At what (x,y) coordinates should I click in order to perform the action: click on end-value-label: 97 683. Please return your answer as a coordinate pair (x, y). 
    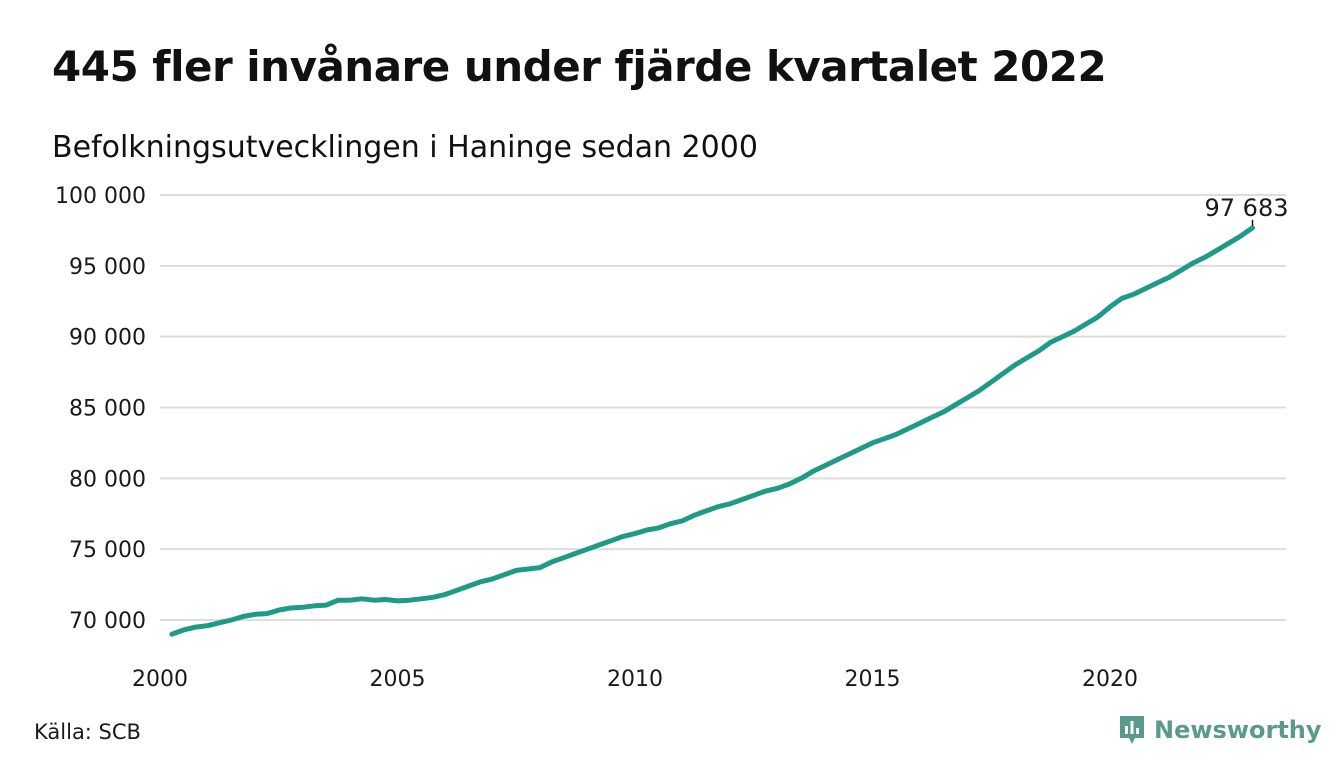
    Looking at the image, I should click on (1247, 208).